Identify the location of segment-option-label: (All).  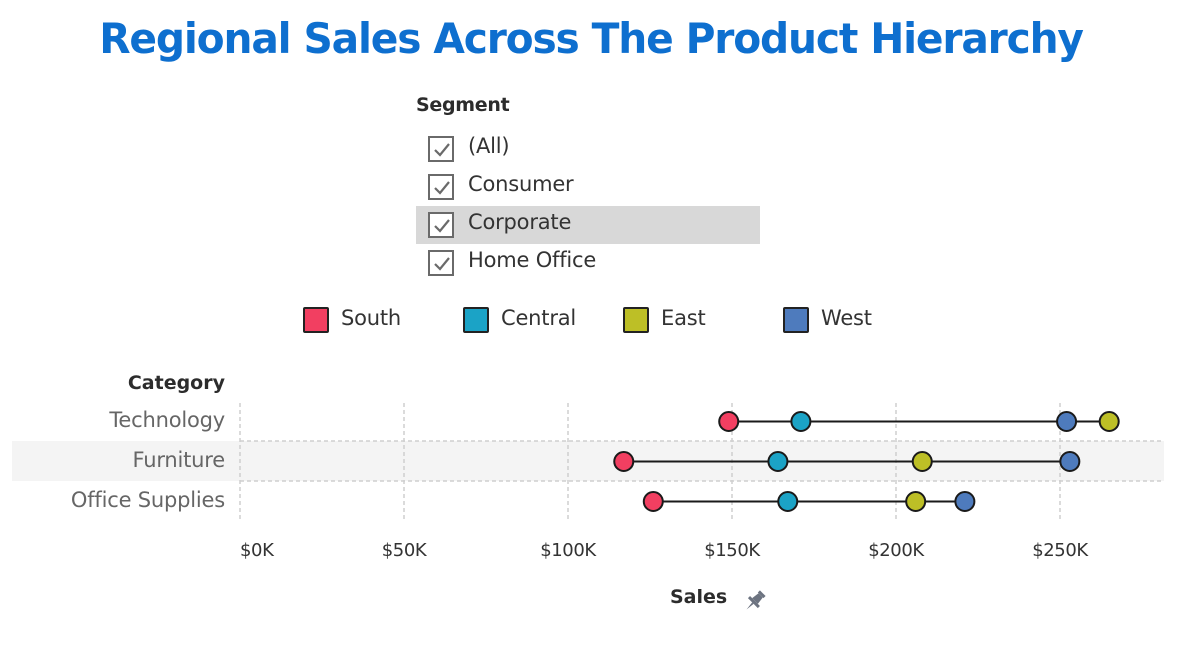
(489, 146).